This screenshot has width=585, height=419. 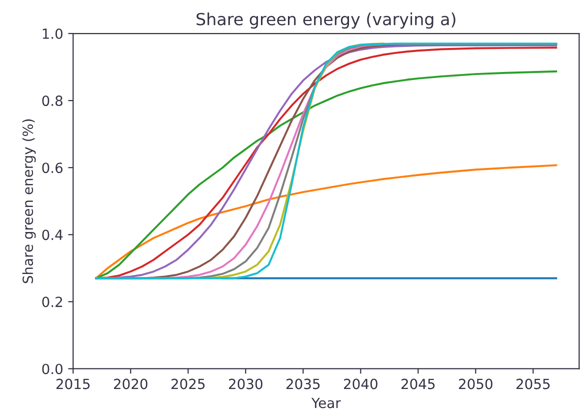 What do you see at coordinates (52, 168) in the screenshot?
I see `y-tick-label: 0.6` at bounding box center [52, 168].